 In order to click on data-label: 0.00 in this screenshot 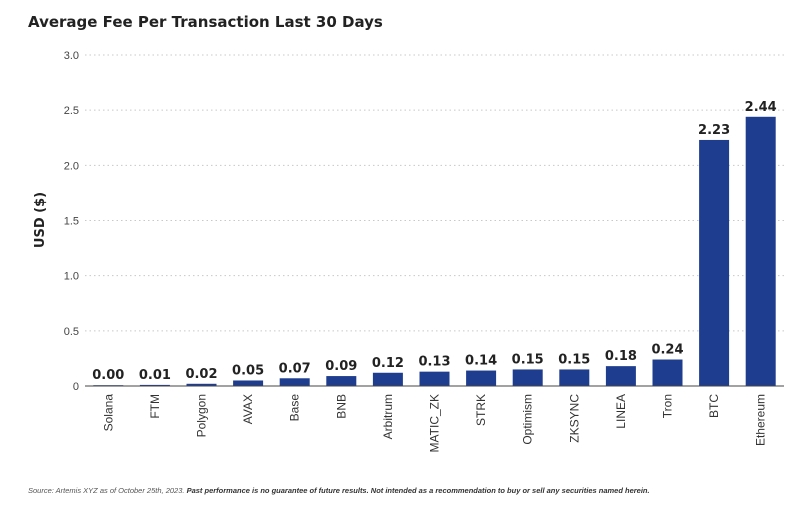, I will do `click(108, 375)`.